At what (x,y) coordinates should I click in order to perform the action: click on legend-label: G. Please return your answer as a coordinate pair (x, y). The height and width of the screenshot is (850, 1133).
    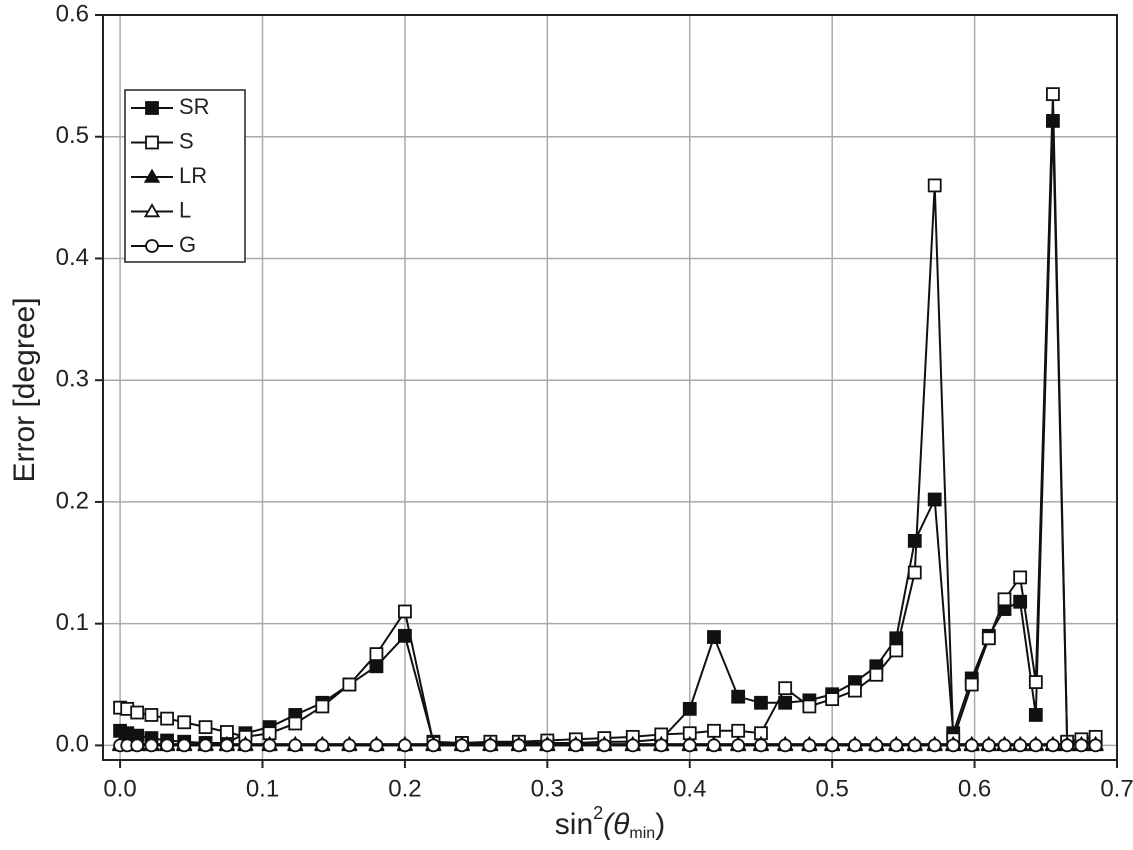
    Looking at the image, I should click on (187, 244).